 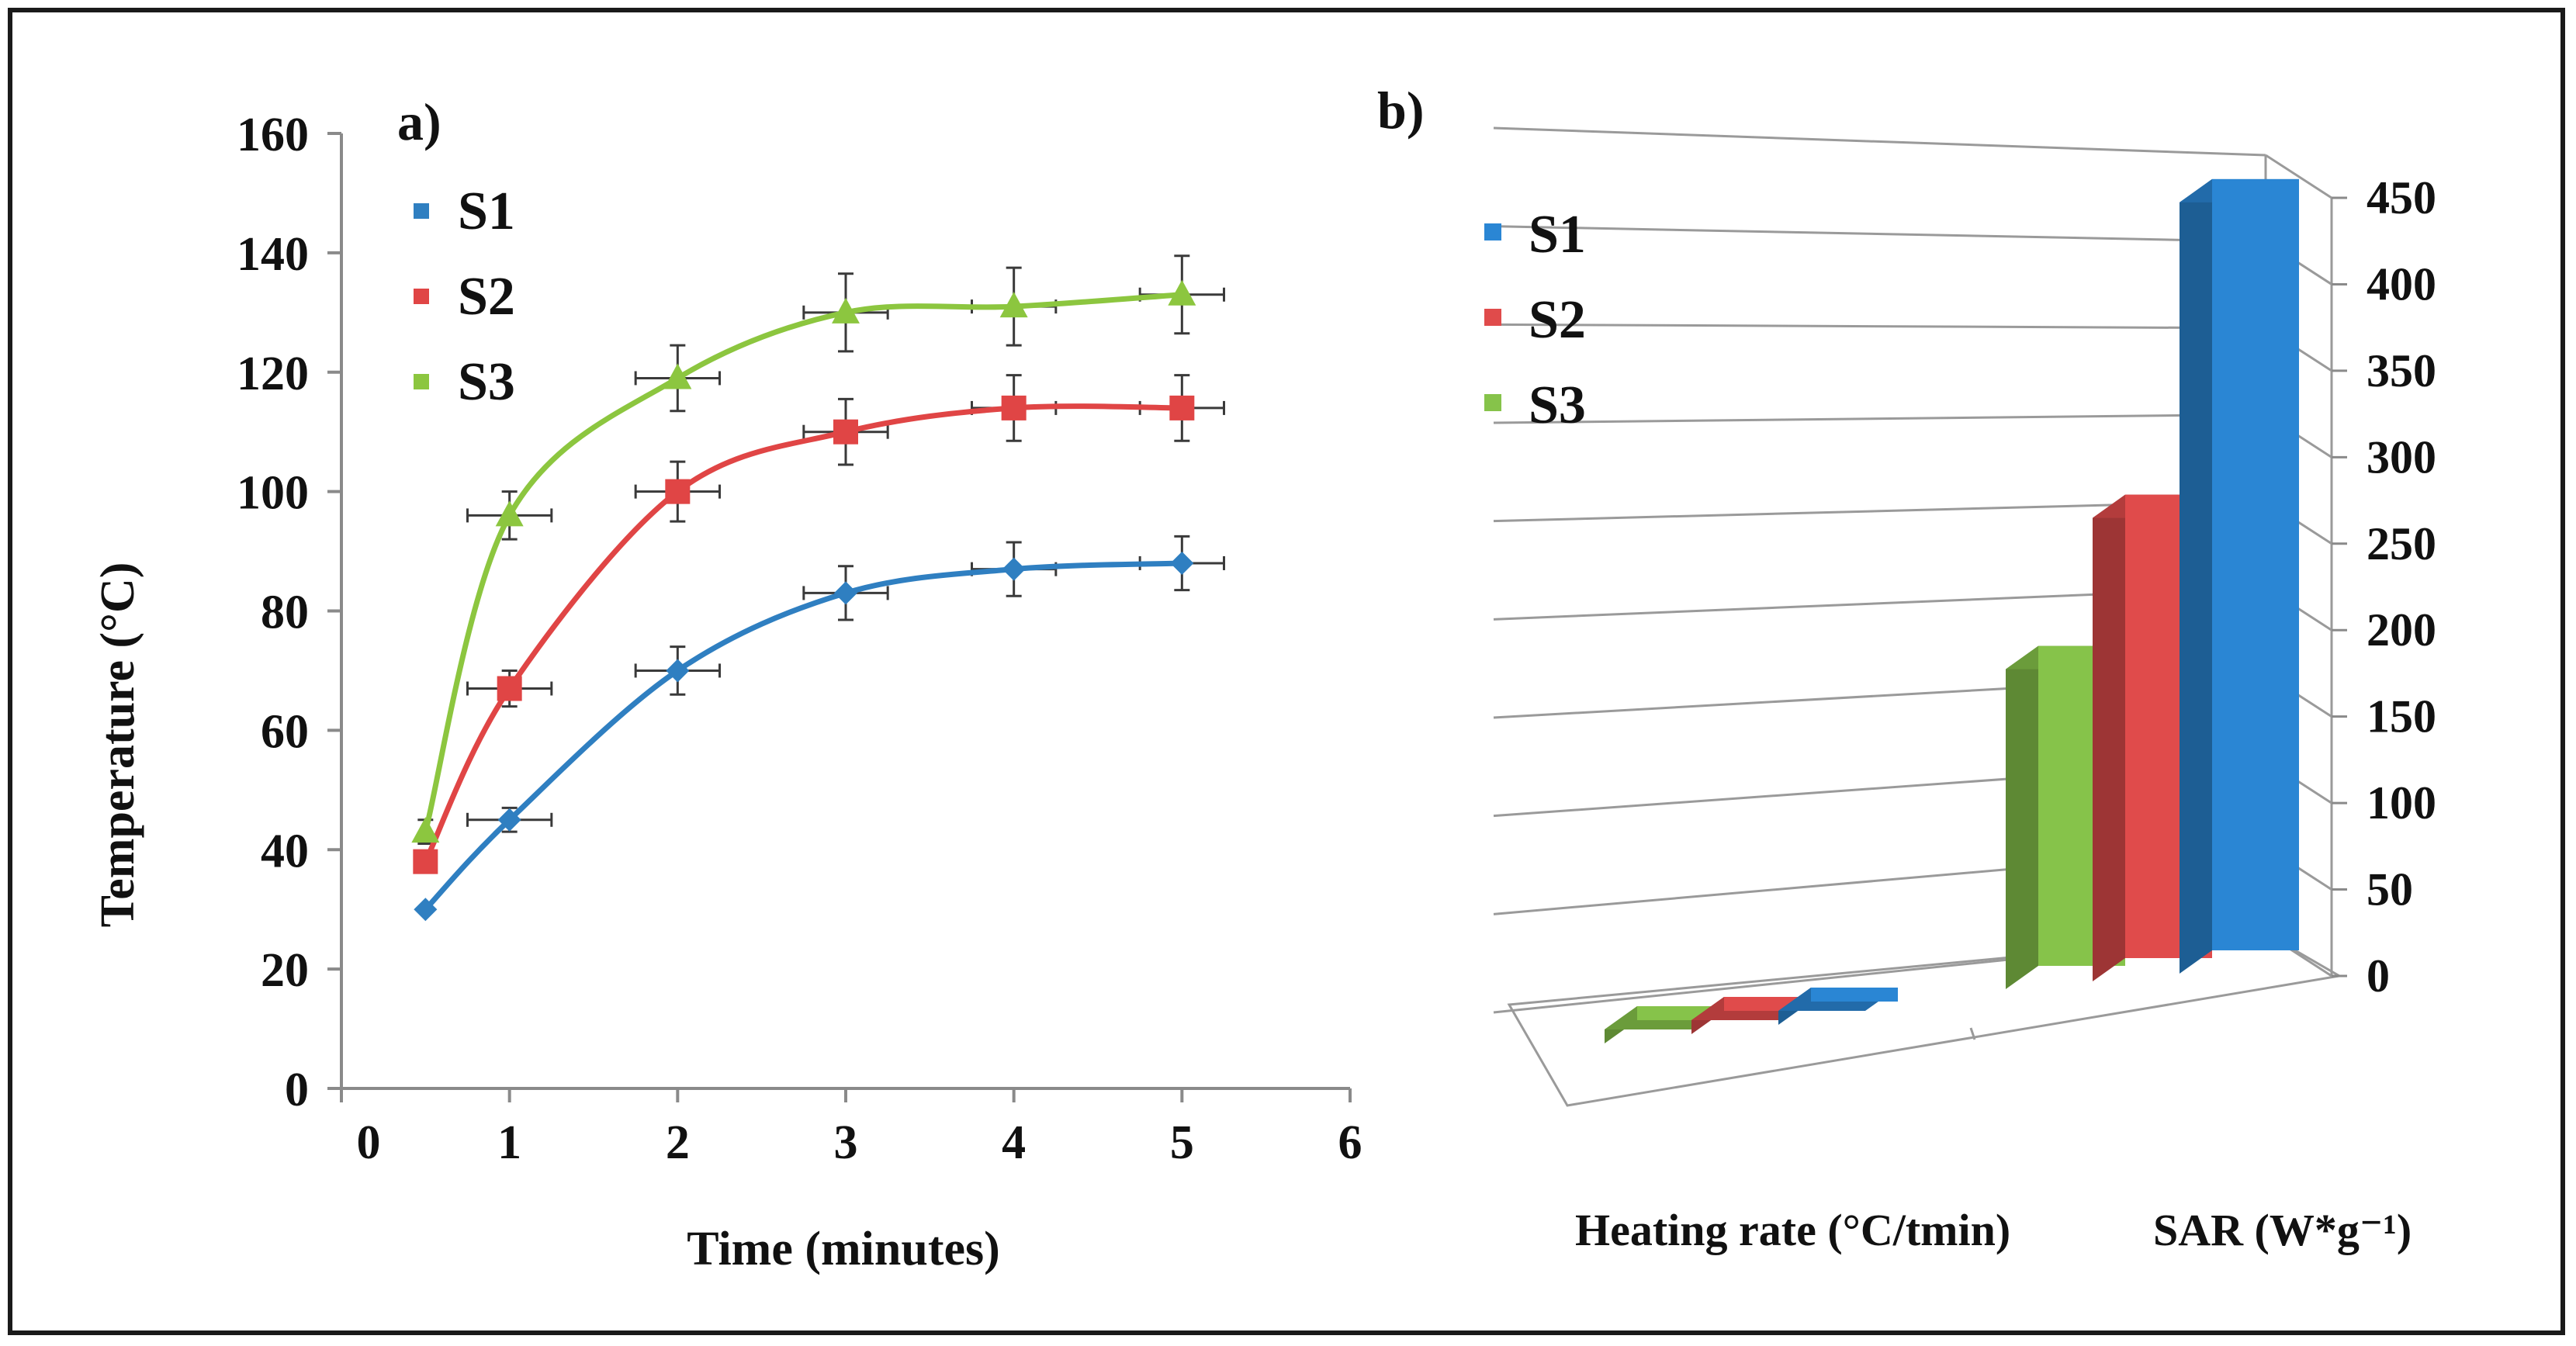 What do you see at coordinates (843, 1249) in the screenshot?
I see `x-axis-title: Time (minutes)` at bounding box center [843, 1249].